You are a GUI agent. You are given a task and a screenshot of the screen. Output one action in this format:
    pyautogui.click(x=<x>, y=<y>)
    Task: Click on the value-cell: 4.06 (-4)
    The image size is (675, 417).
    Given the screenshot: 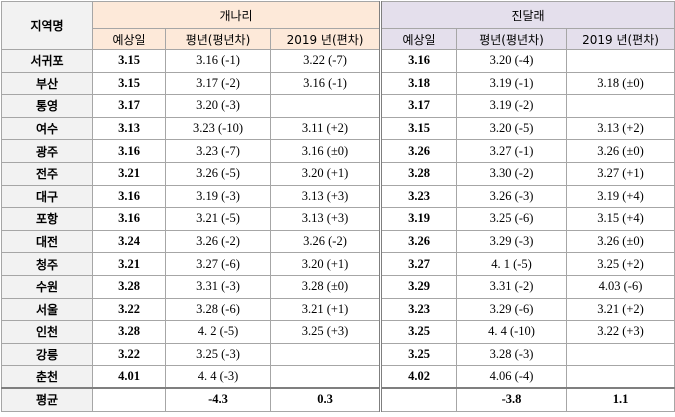 What is the action you would take?
    pyautogui.click(x=512, y=377)
    